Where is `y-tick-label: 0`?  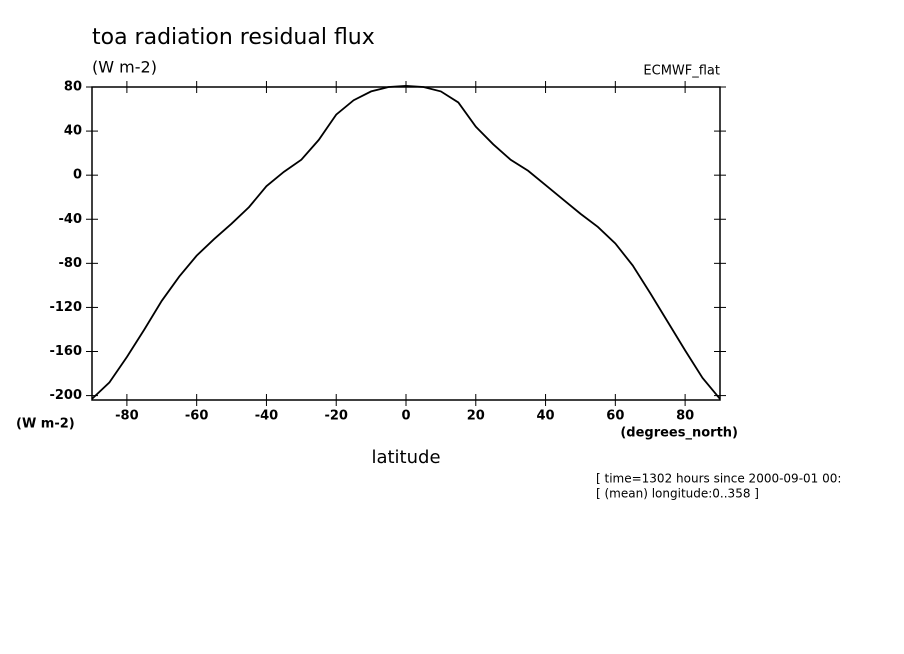
y-tick-label: 0 is located at coordinates (77, 175).